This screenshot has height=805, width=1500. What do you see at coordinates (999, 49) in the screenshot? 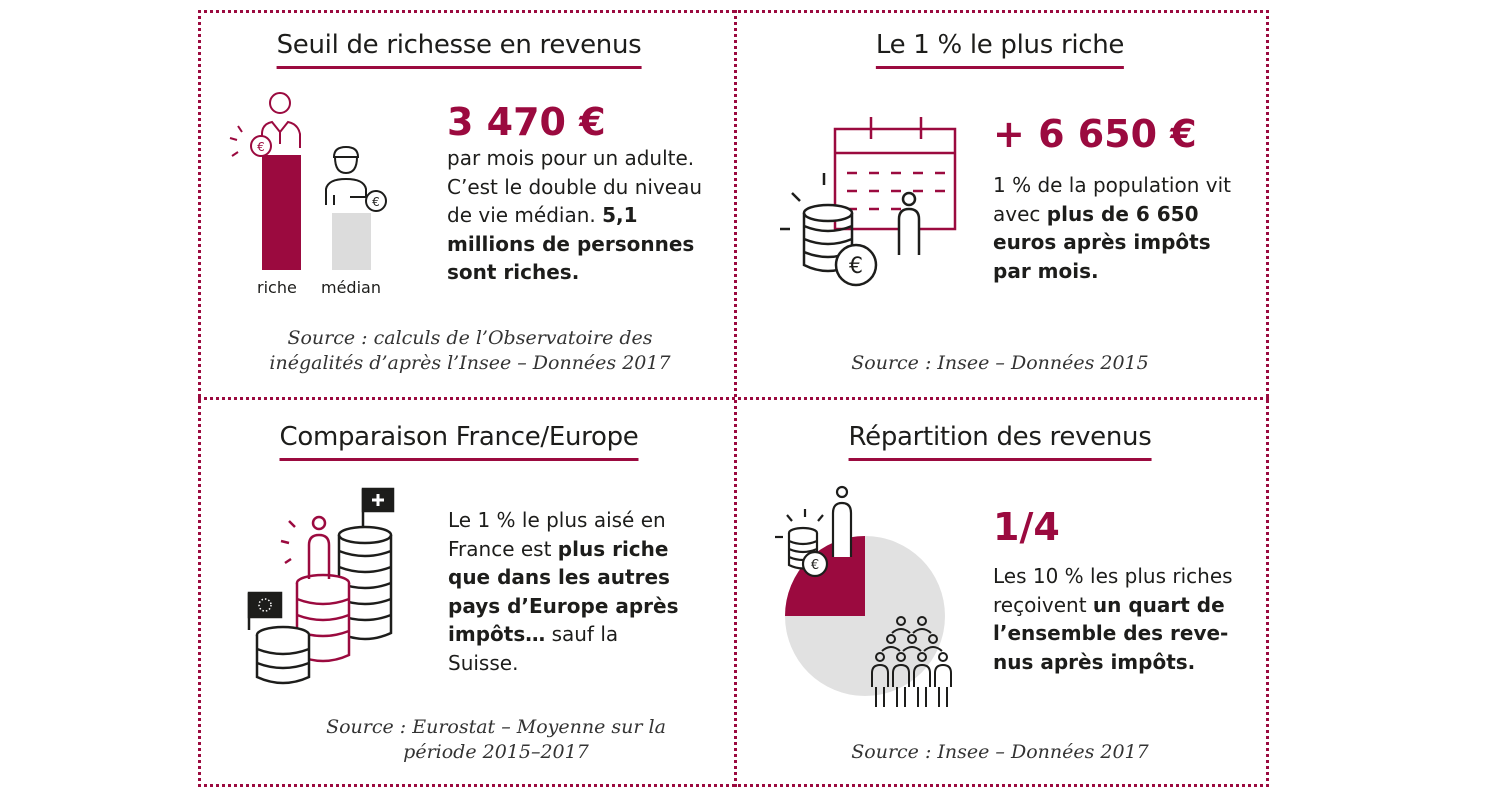
I see `panel-title: Le 1 % le plus riche` at bounding box center [999, 49].